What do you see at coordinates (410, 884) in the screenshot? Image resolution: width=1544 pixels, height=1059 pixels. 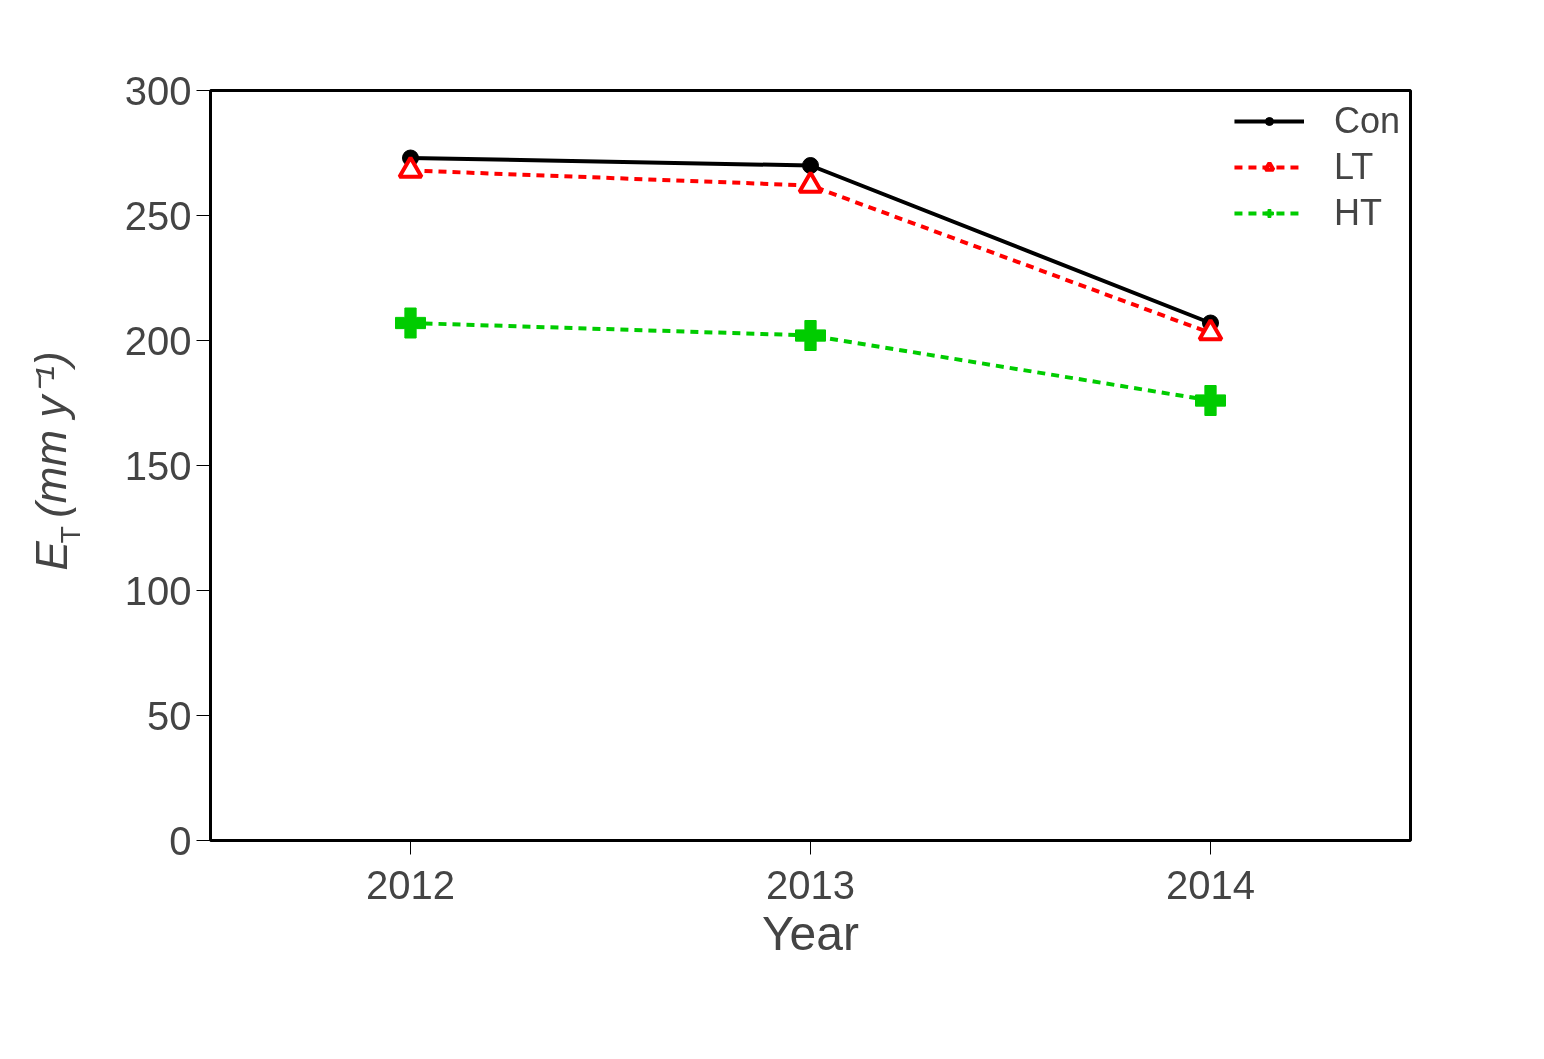 I see `x-tick-label: 2012` at bounding box center [410, 884].